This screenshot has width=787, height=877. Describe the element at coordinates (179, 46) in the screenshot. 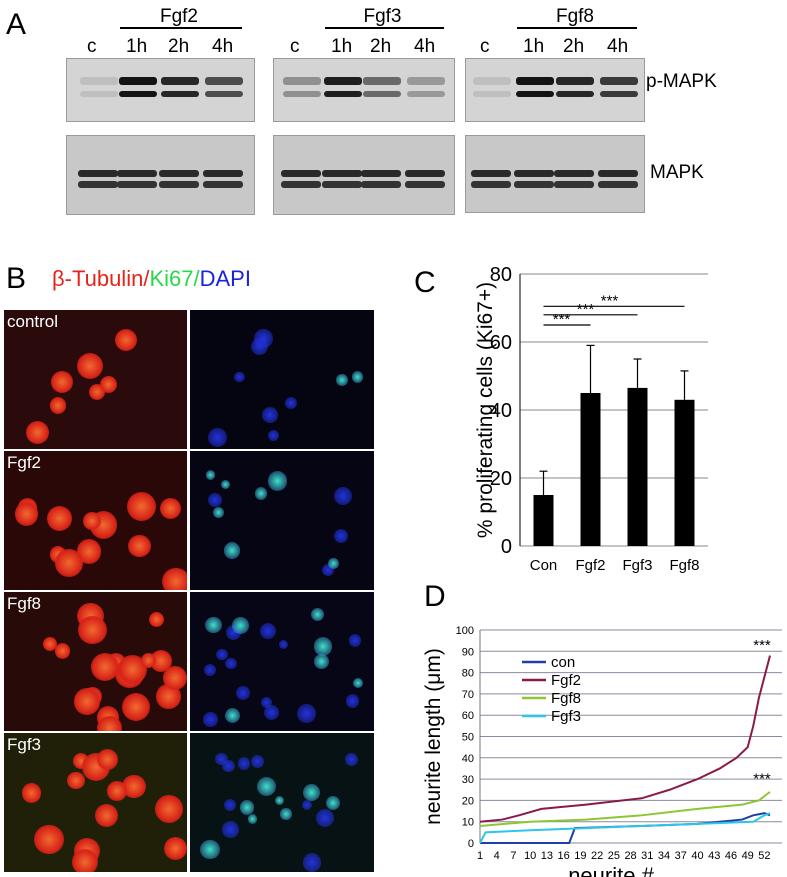

I see `lane-label: 2h` at that location.